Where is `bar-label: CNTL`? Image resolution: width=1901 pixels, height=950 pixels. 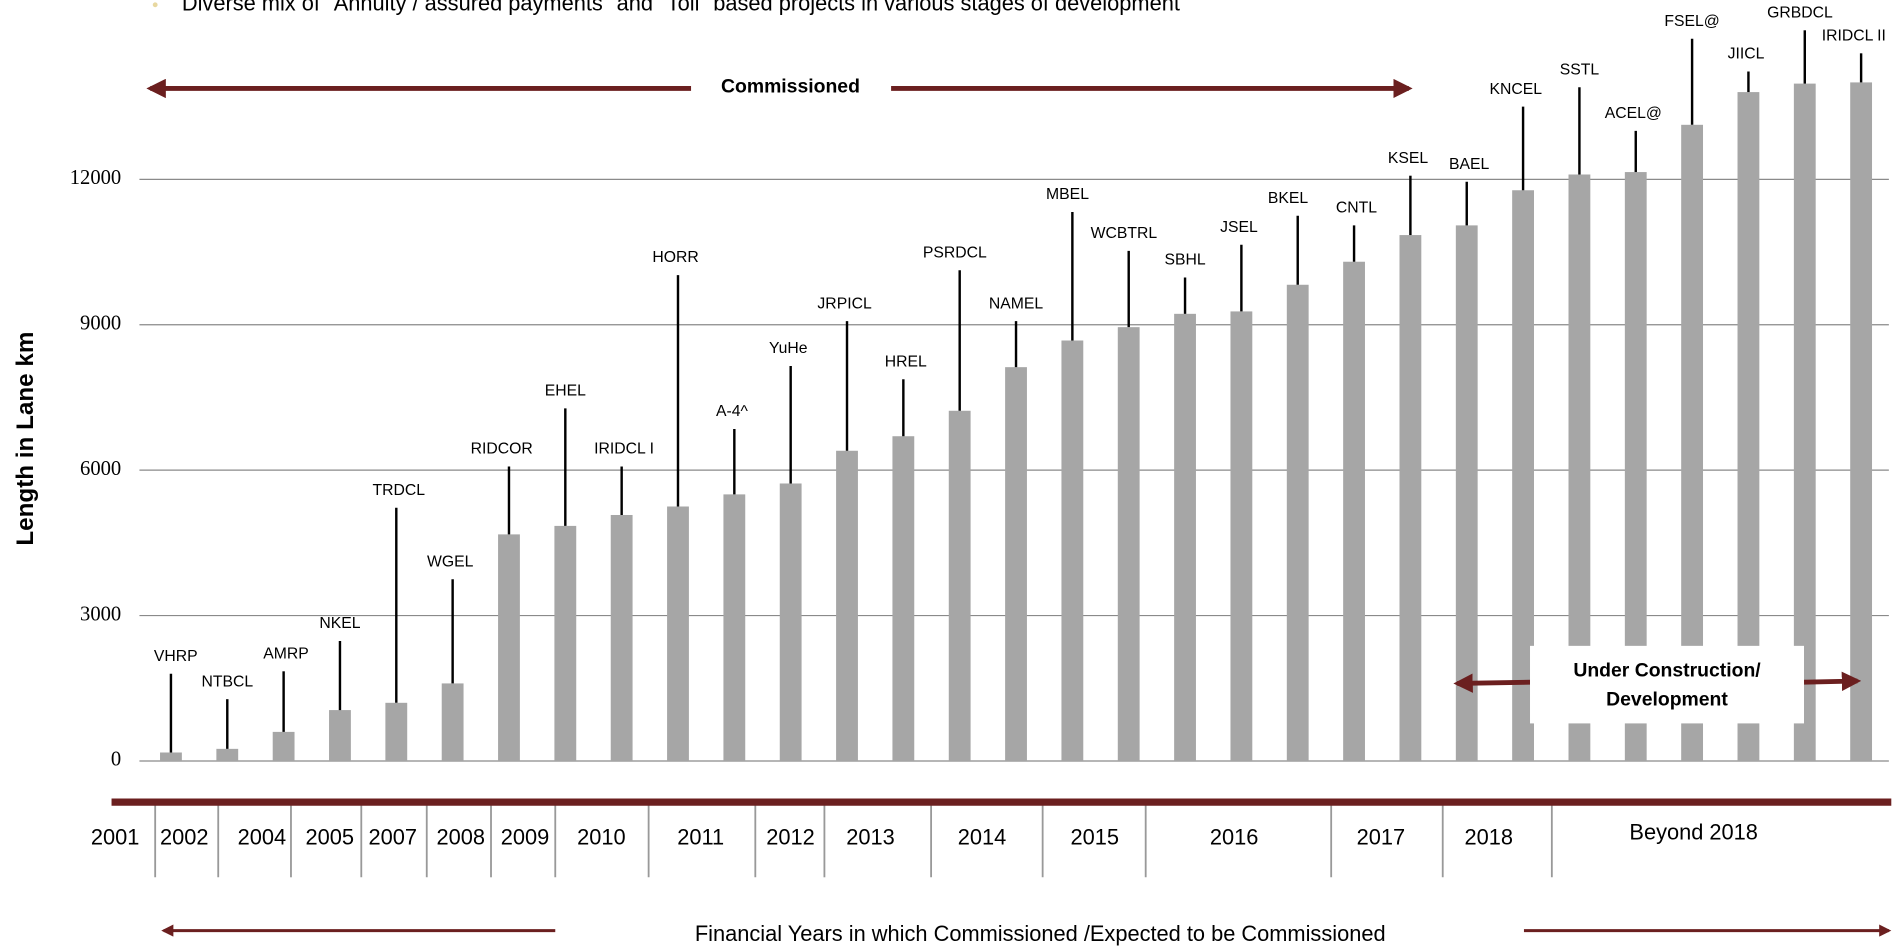
bar-label: CNTL is located at coordinates (1356, 208).